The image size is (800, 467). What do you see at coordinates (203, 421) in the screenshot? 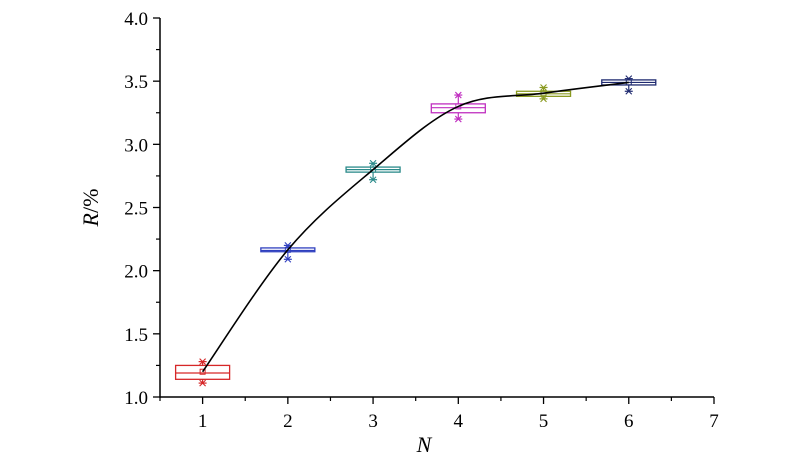
I see `x-tick-label: 1` at bounding box center [203, 421].